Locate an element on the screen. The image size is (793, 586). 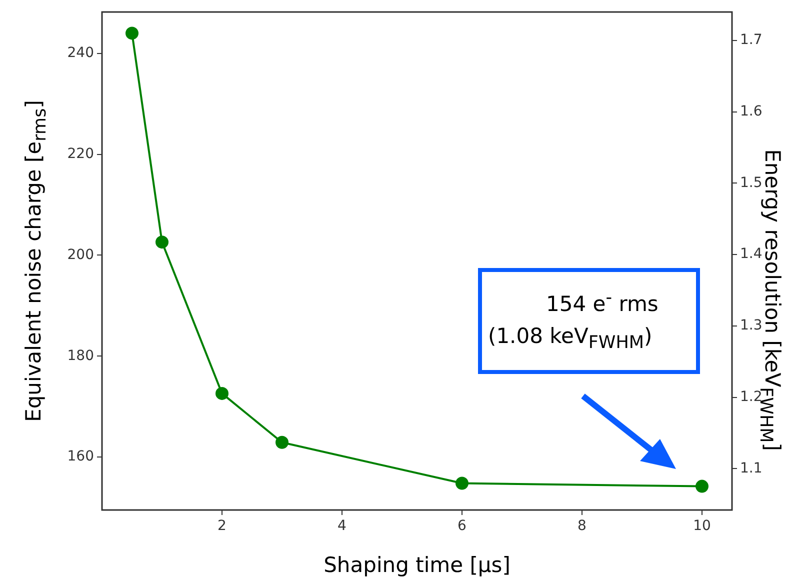
y2-tick-label: 1.7 is located at coordinates (751, 40).